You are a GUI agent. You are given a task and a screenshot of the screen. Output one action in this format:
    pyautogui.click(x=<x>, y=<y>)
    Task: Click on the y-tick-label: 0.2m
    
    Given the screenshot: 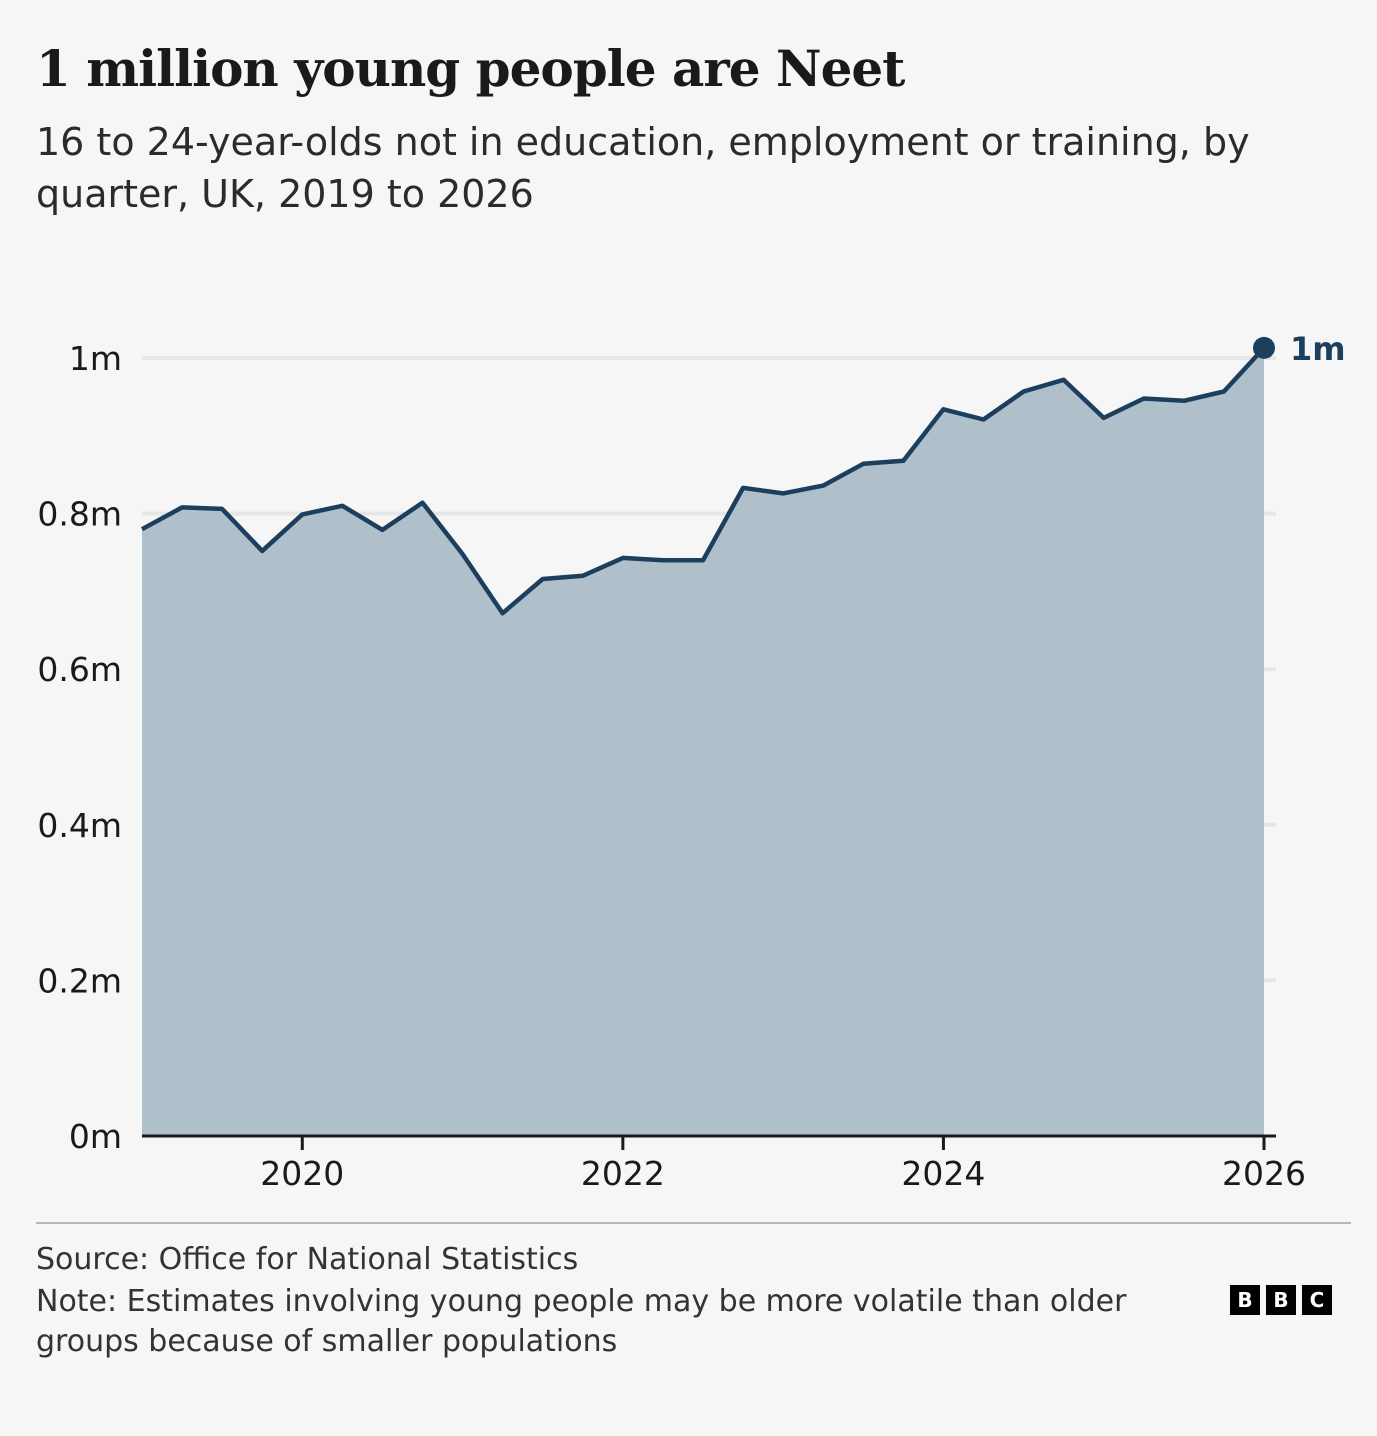 What is the action you would take?
    pyautogui.click(x=79, y=980)
    